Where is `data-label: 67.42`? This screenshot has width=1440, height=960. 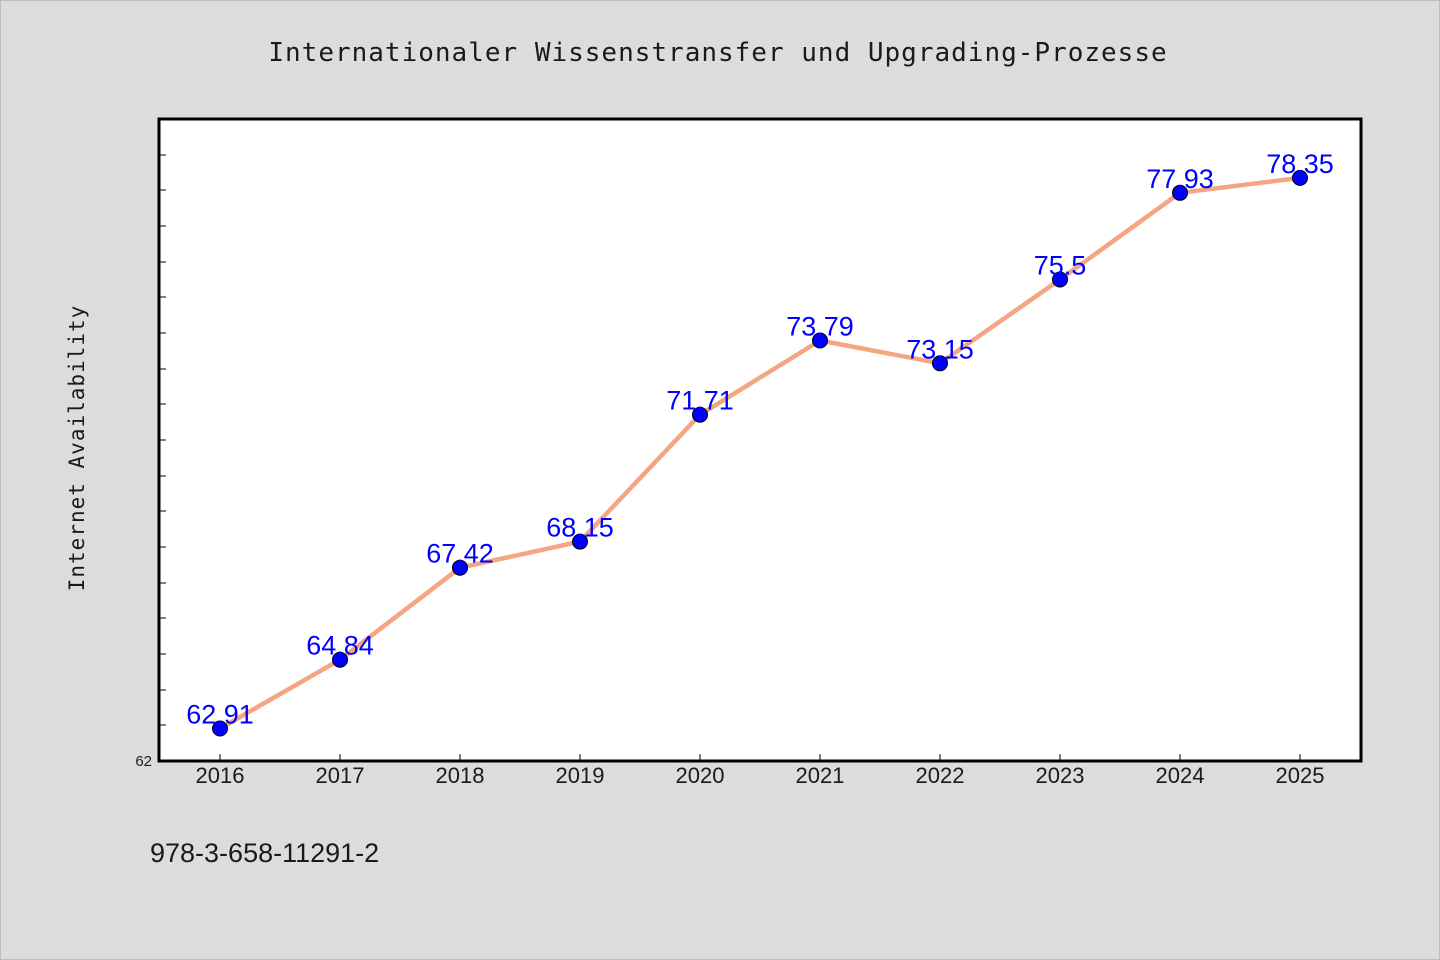
data-label: 67.42 is located at coordinates (460, 554).